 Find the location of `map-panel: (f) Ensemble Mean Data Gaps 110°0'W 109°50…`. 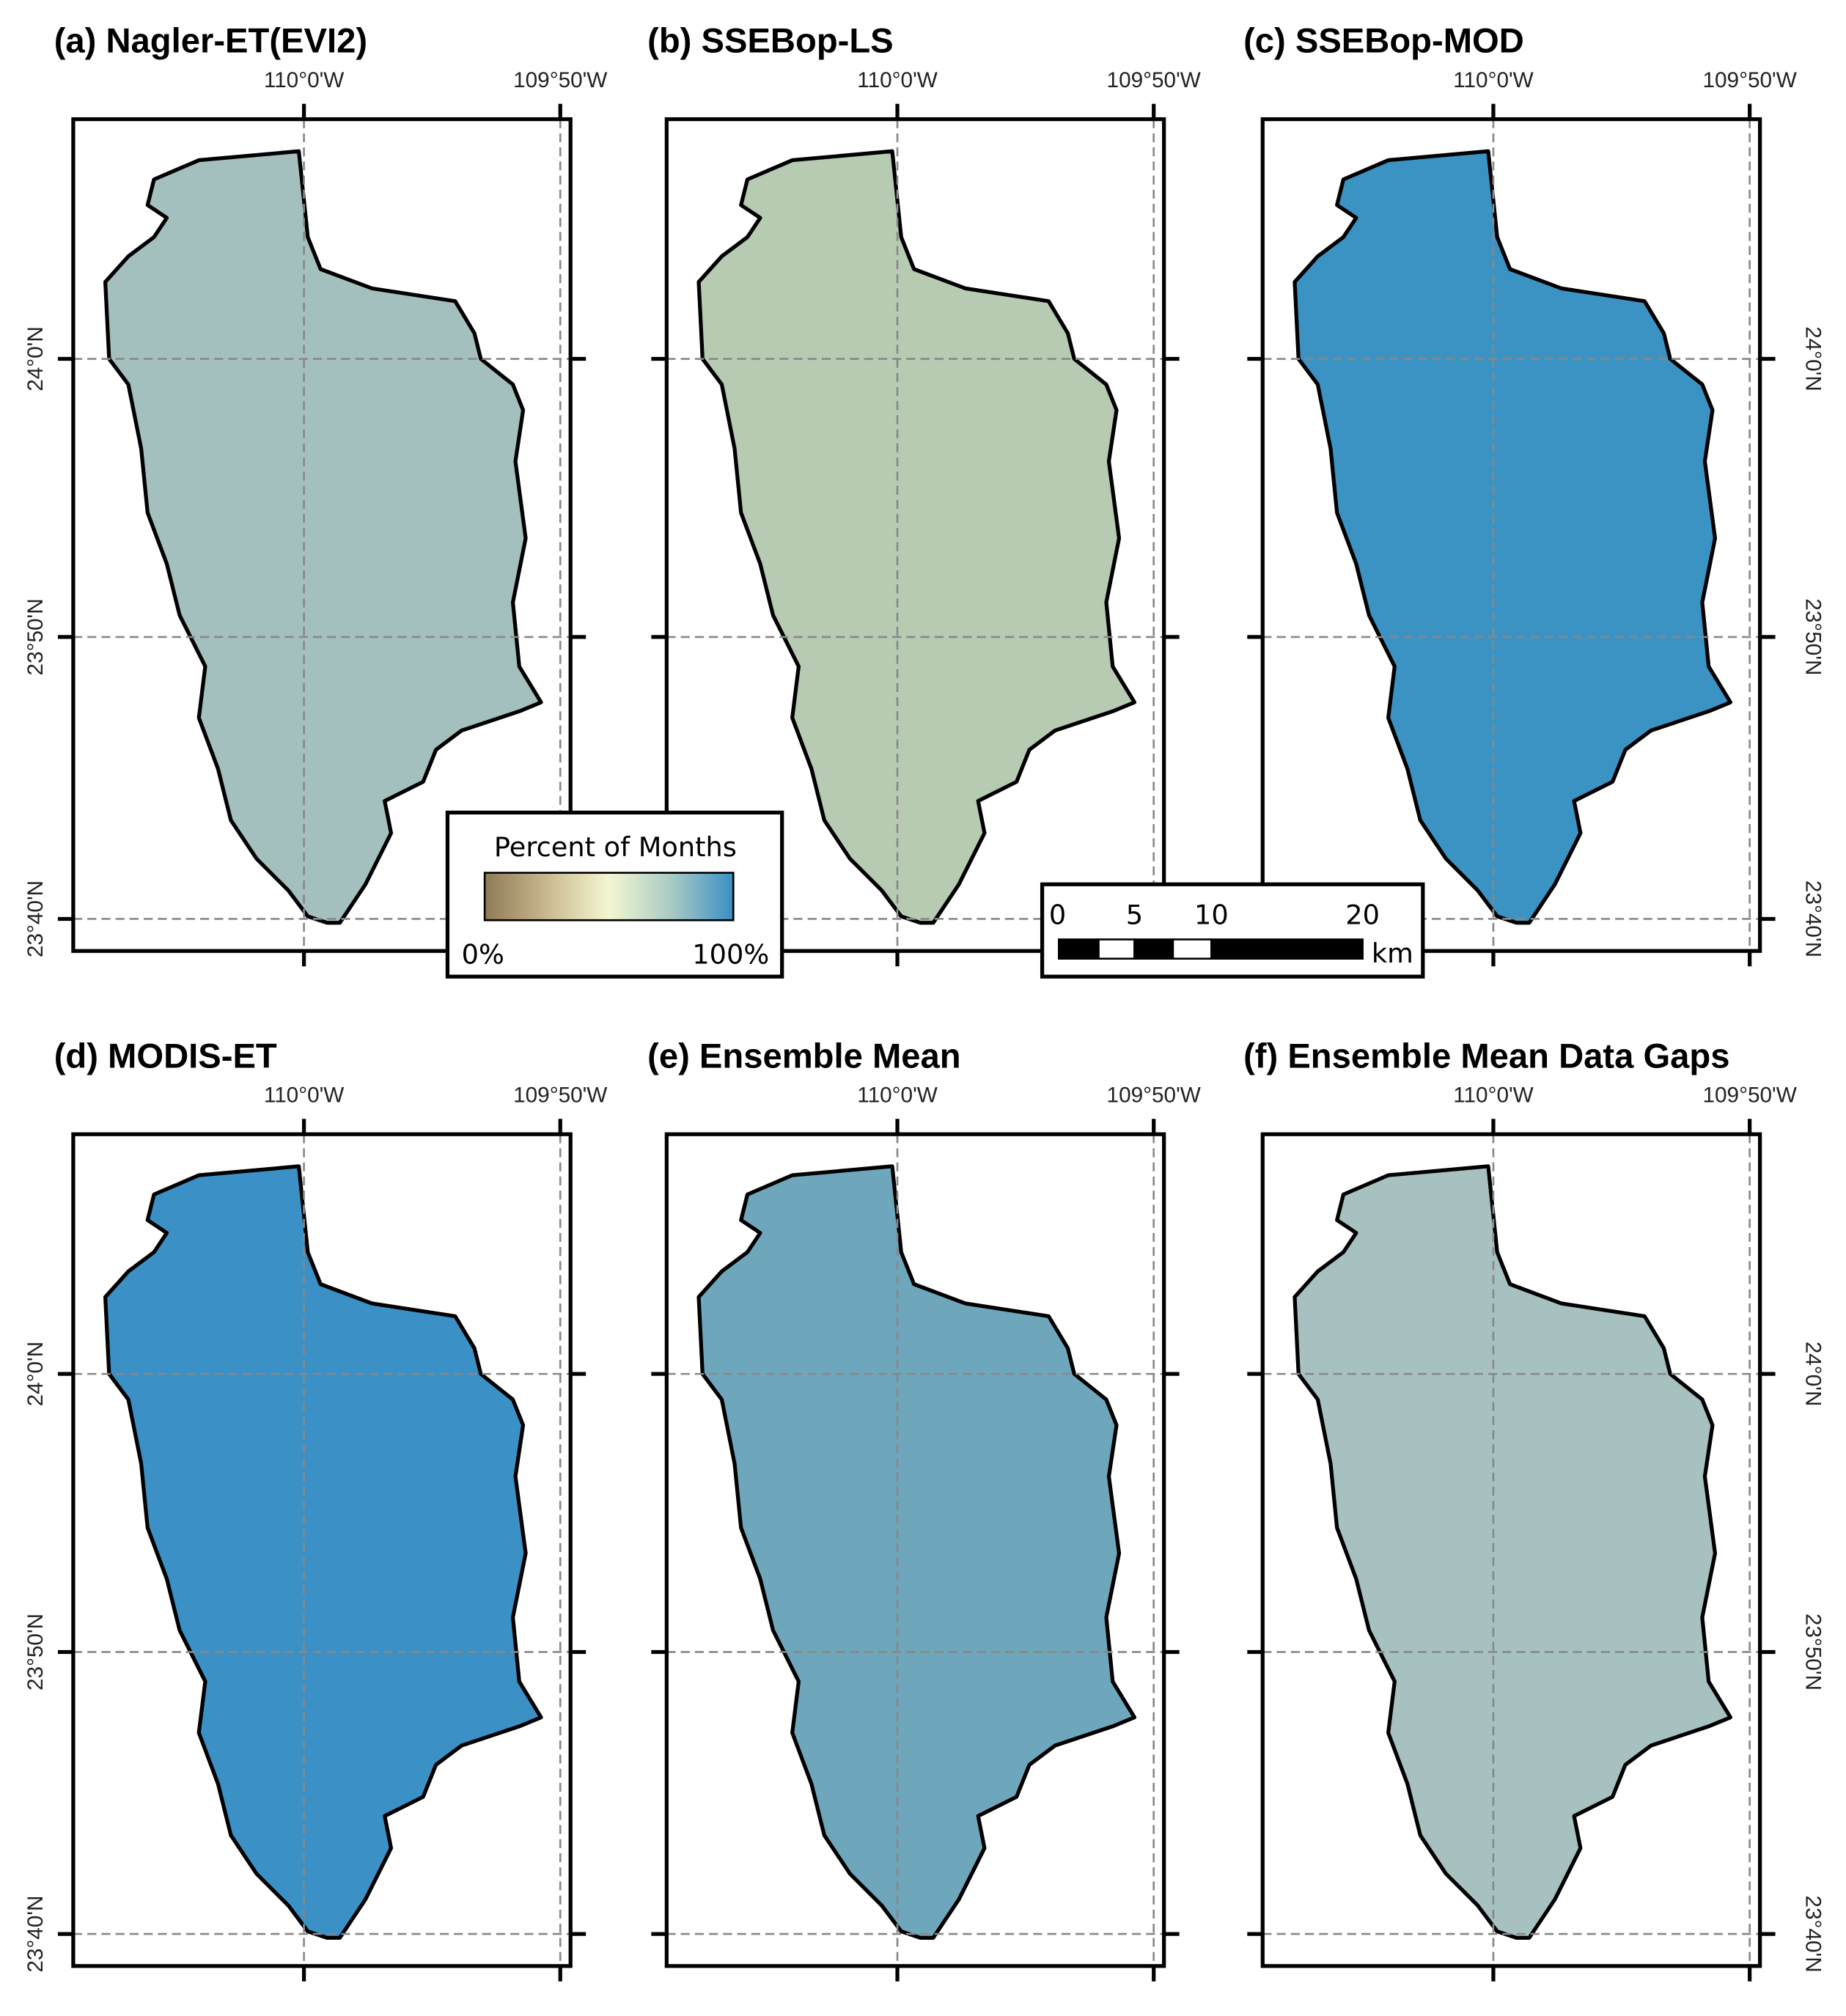

map-panel: (f) Ensemble Mean Data Gaps 110°0'W 109°50… is located at coordinates (1534, 1510).